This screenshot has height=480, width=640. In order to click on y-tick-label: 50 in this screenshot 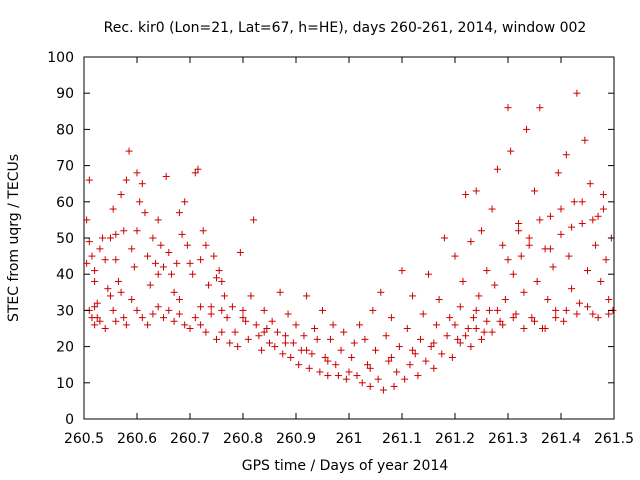, I will do `click(65, 239)`.